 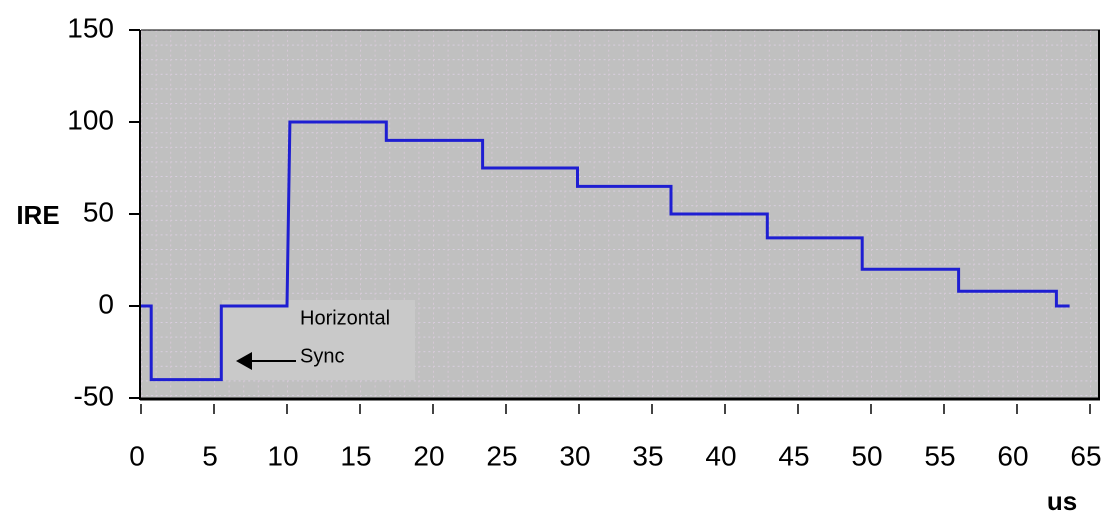 I want to click on y-tick-label: -50, so click(x=94, y=395).